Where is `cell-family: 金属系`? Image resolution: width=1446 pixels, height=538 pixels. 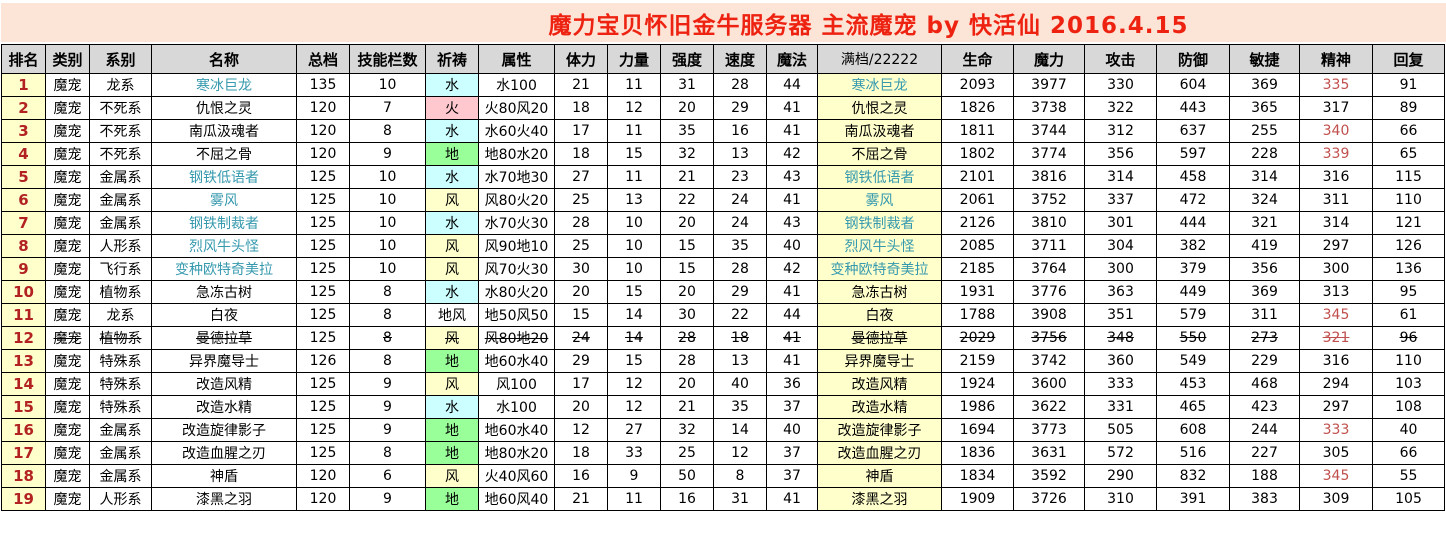 cell-family: 金属系 is located at coordinates (120, 200).